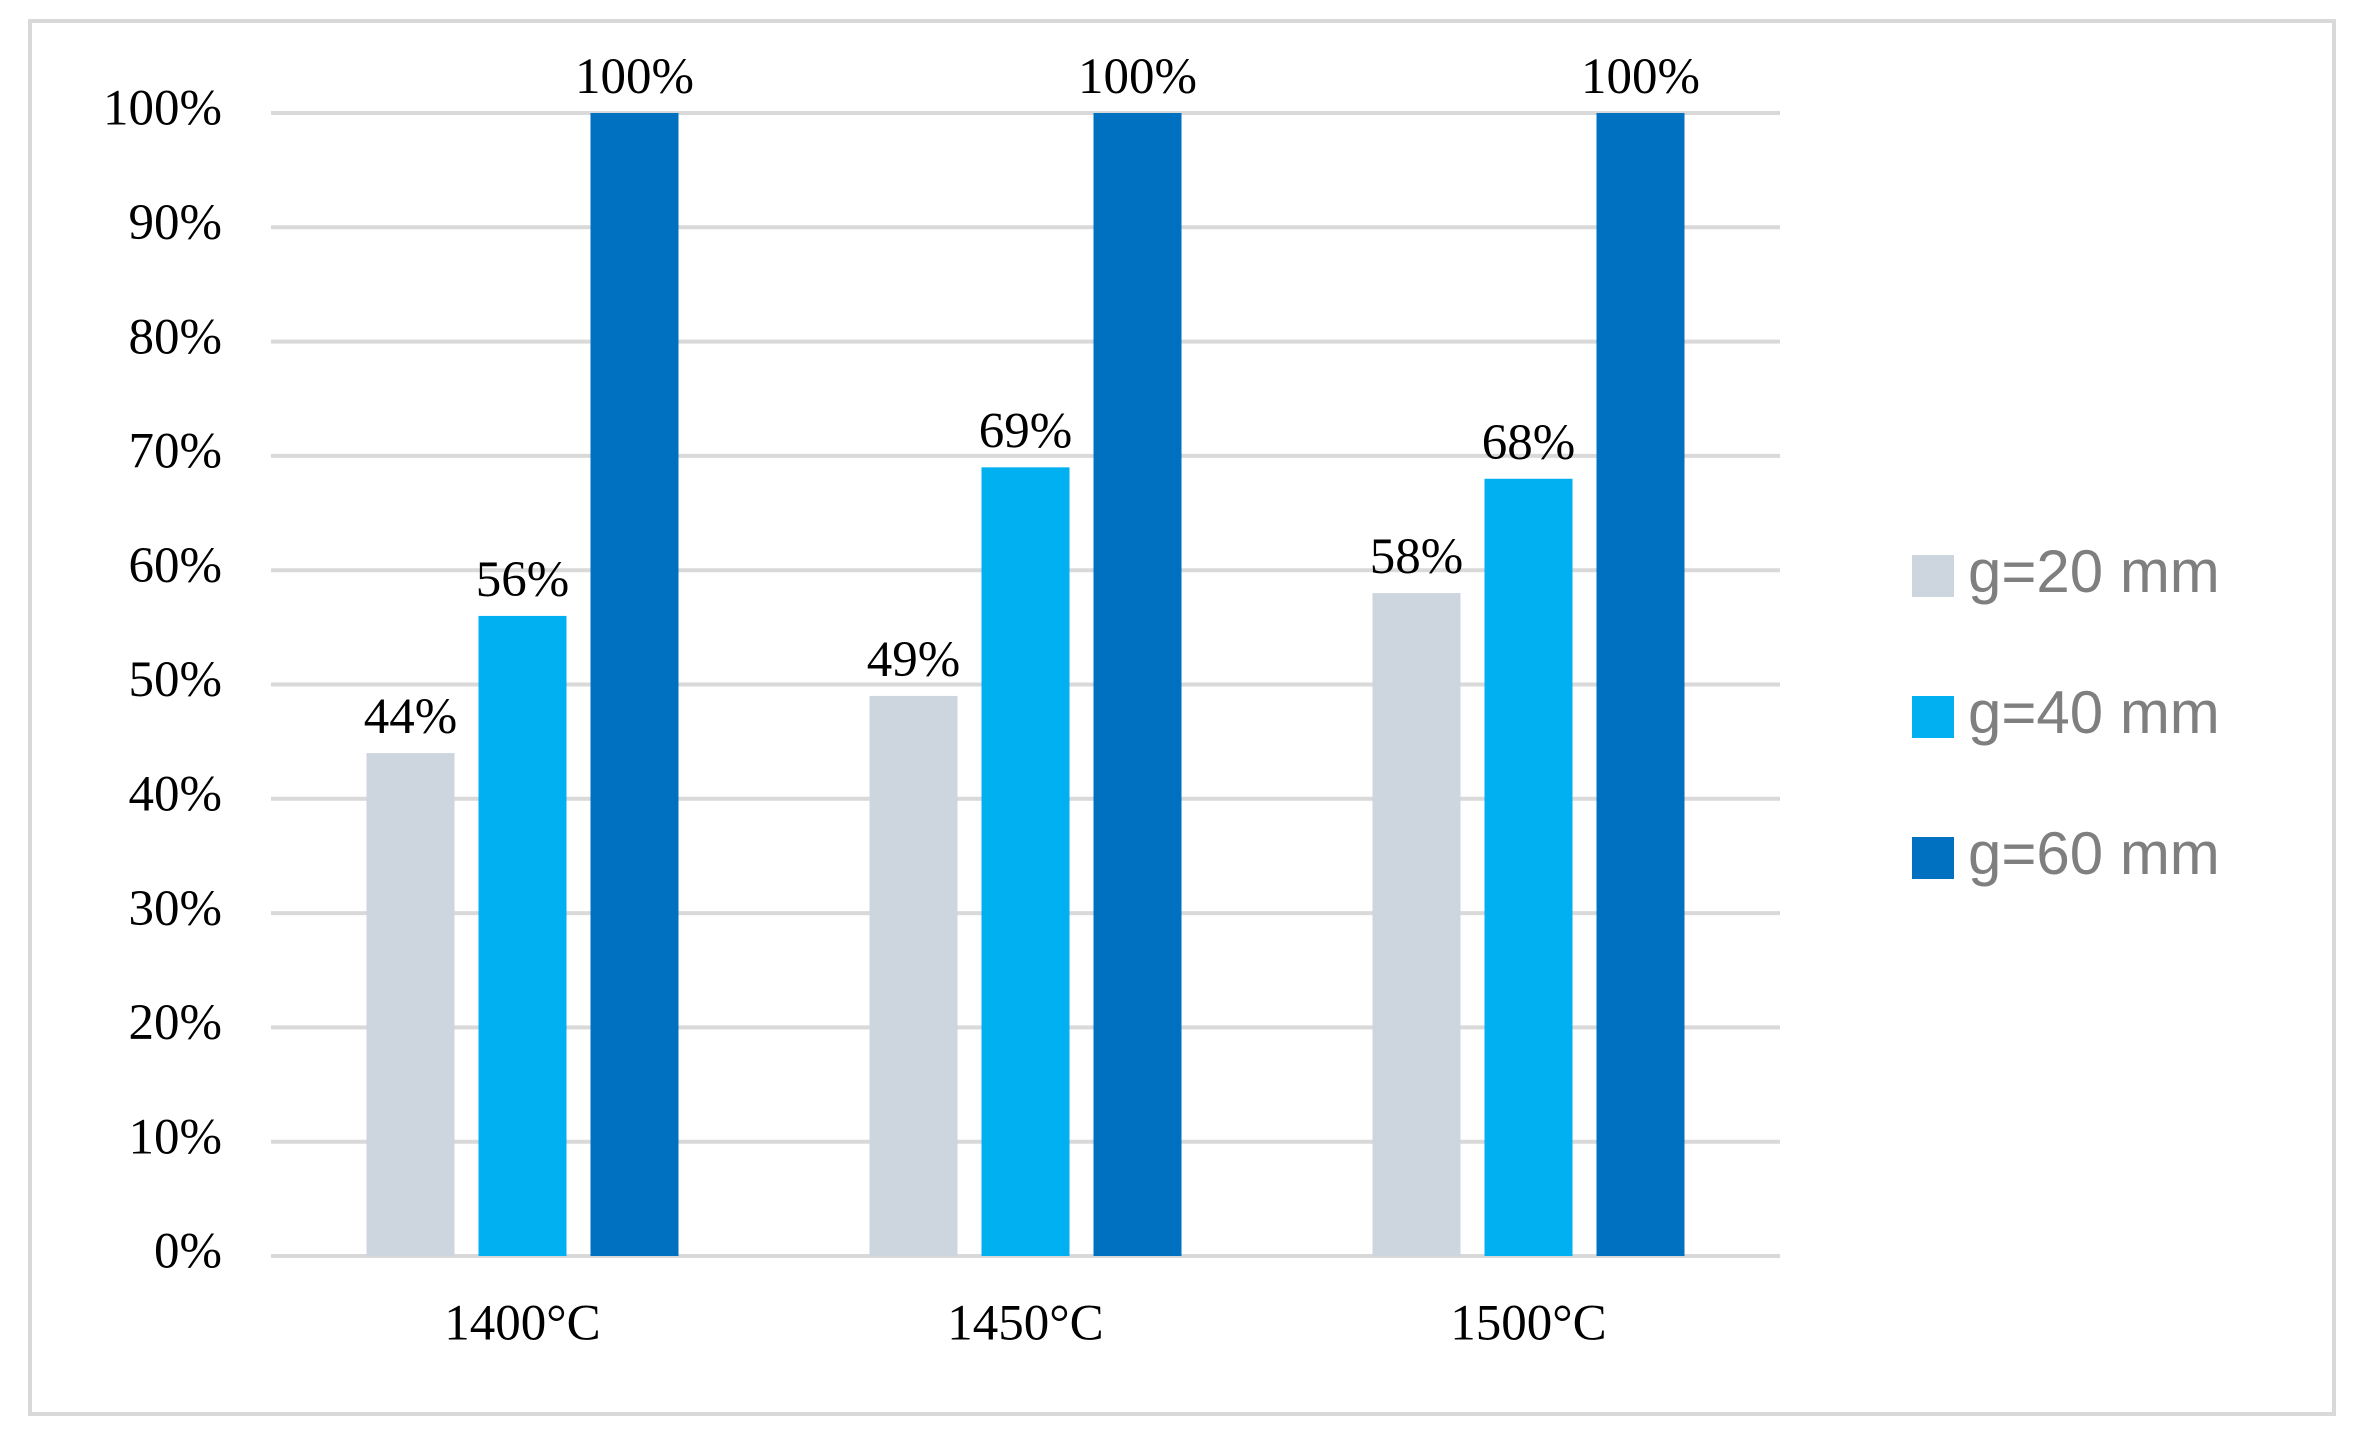 This screenshot has height=1435, width=2365. Describe the element at coordinates (175, 1023) in the screenshot. I see `y-tick-label: 20%` at that location.